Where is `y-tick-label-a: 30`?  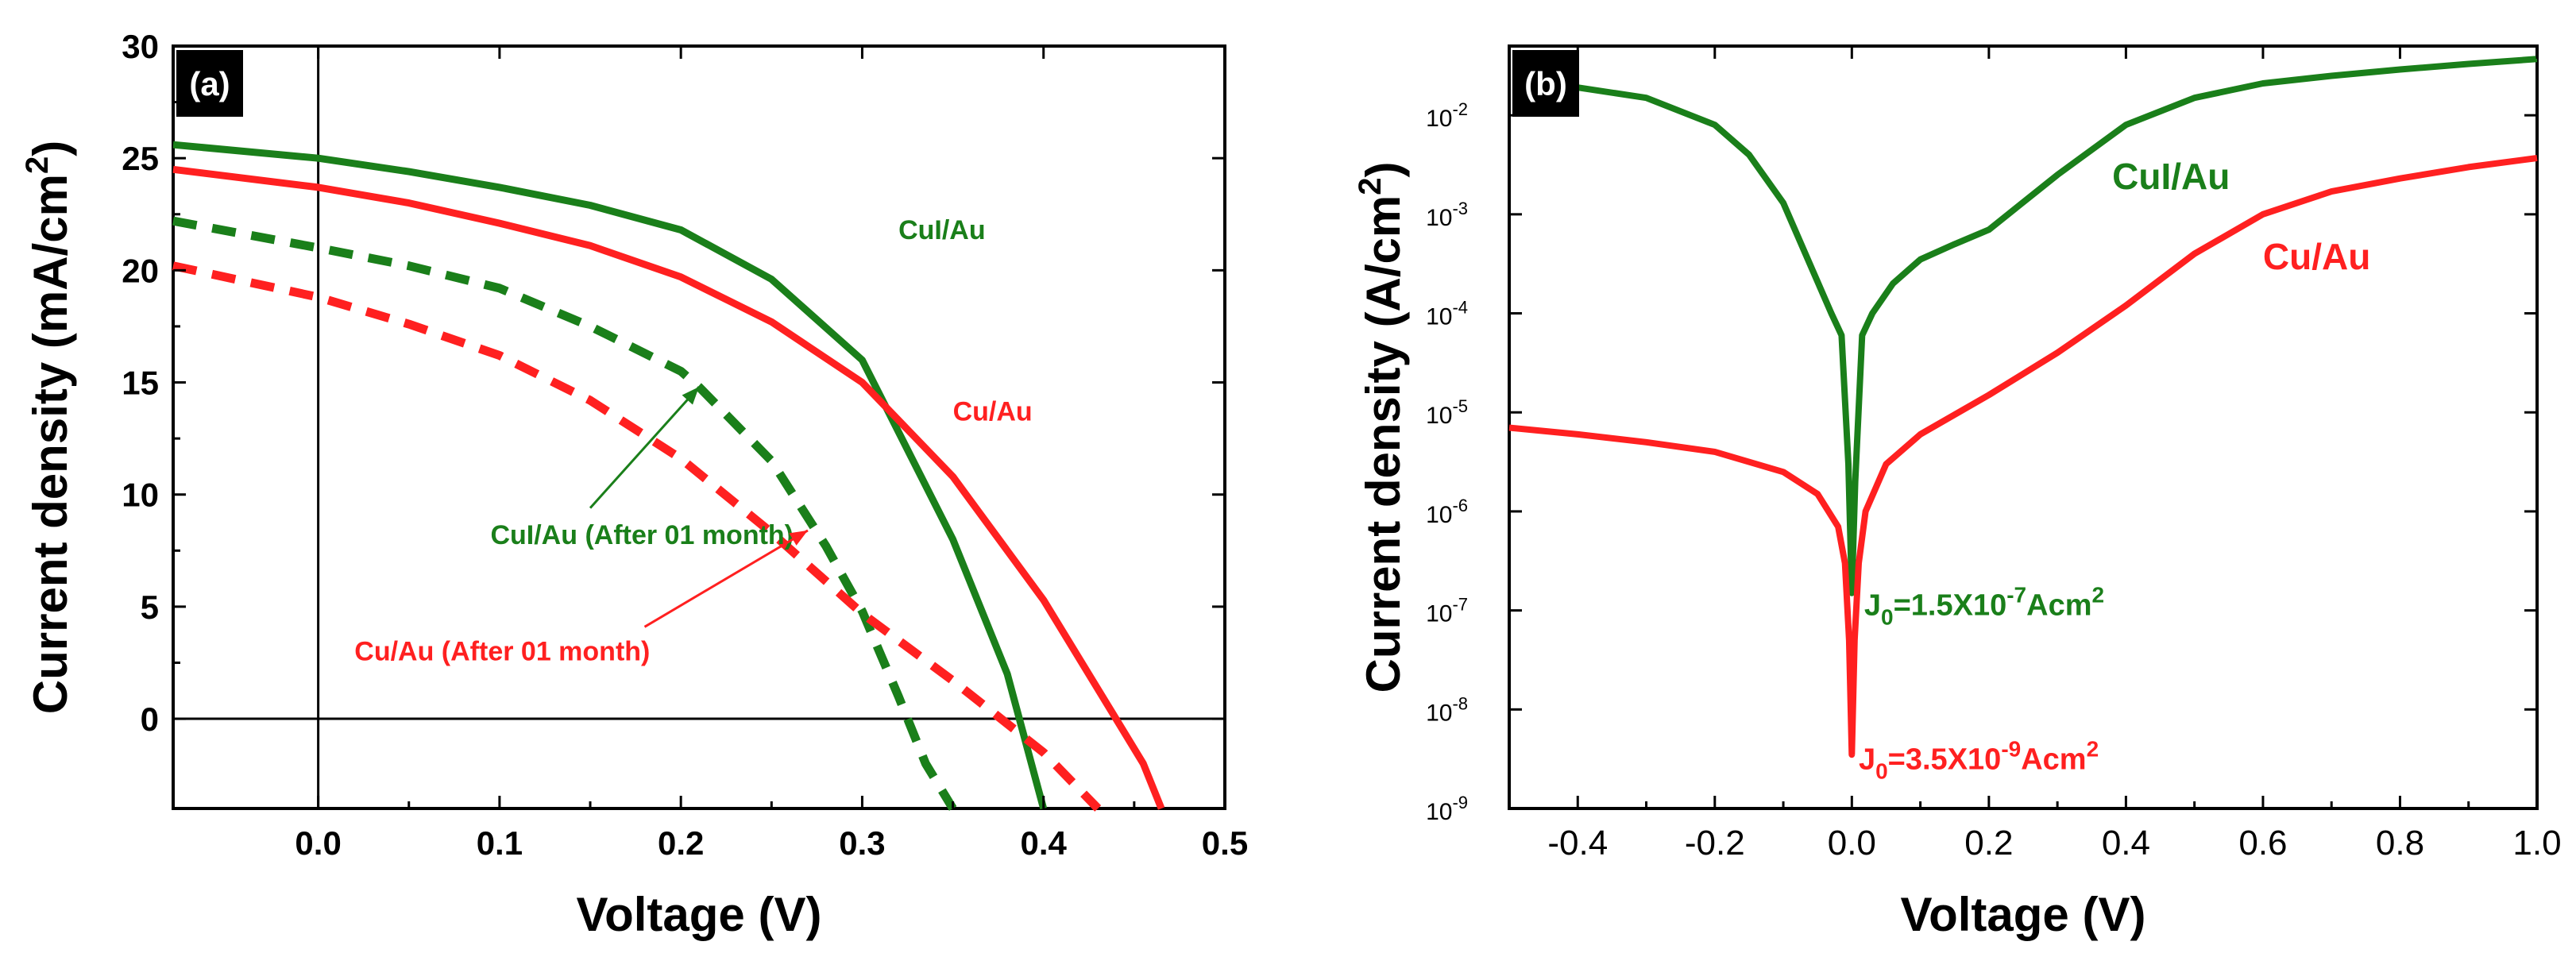
y-tick-label-a: 30 is located at coordinates (140, 46).